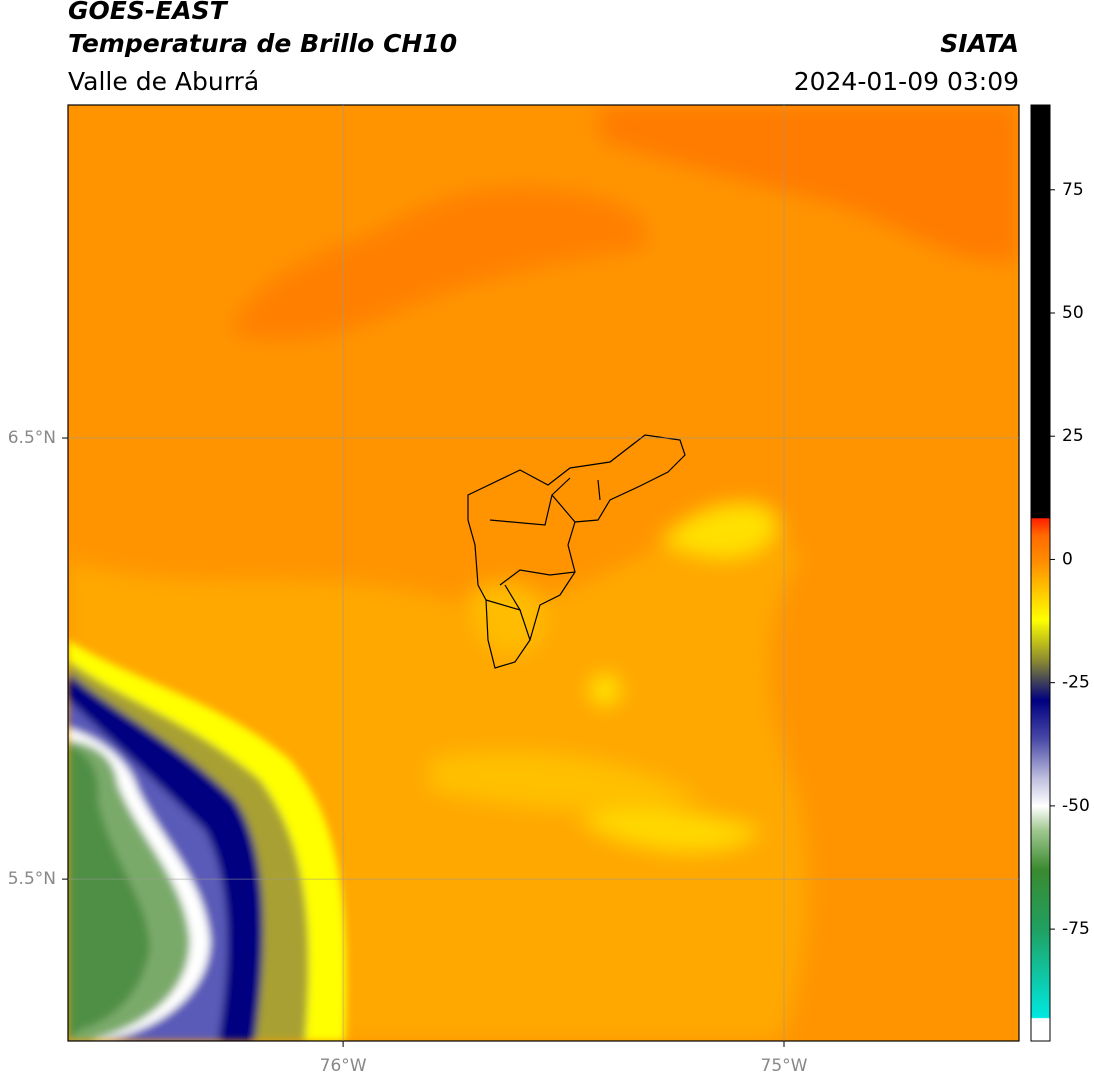 The width and height of the screenshot is (1094, 1082). I want to click on colorbar-tick-label: -50, so click(1076, 806).